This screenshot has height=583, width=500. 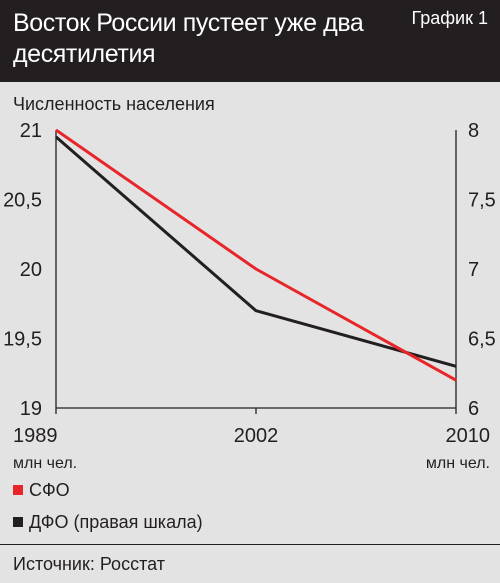 I want to click on left-tick-label: 20,5, so click(x=22, y=201).